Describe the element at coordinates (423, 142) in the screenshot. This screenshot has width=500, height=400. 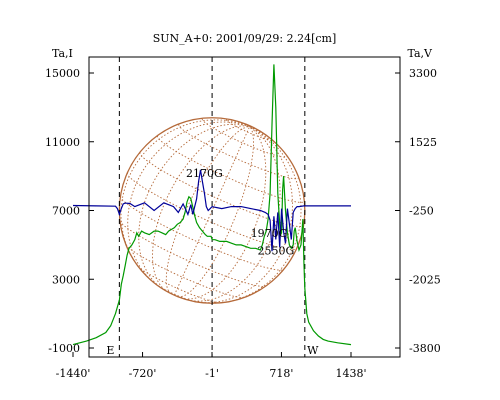
I see `right-tick-label: 1525` at that location.